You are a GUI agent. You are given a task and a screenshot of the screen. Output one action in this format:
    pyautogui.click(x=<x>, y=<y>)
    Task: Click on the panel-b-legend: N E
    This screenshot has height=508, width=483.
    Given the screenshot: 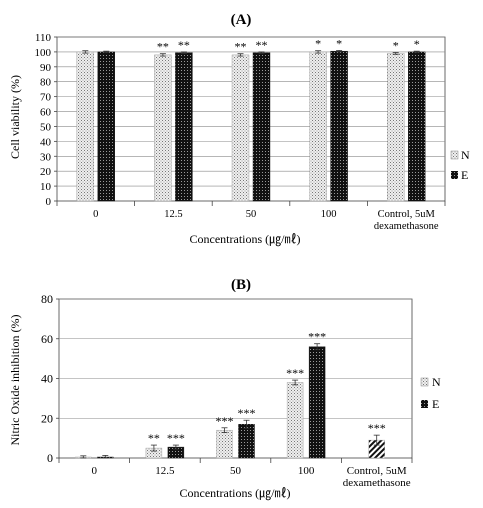 What is the action you would take?
    pyautogui.click(x=430, y=393)
    